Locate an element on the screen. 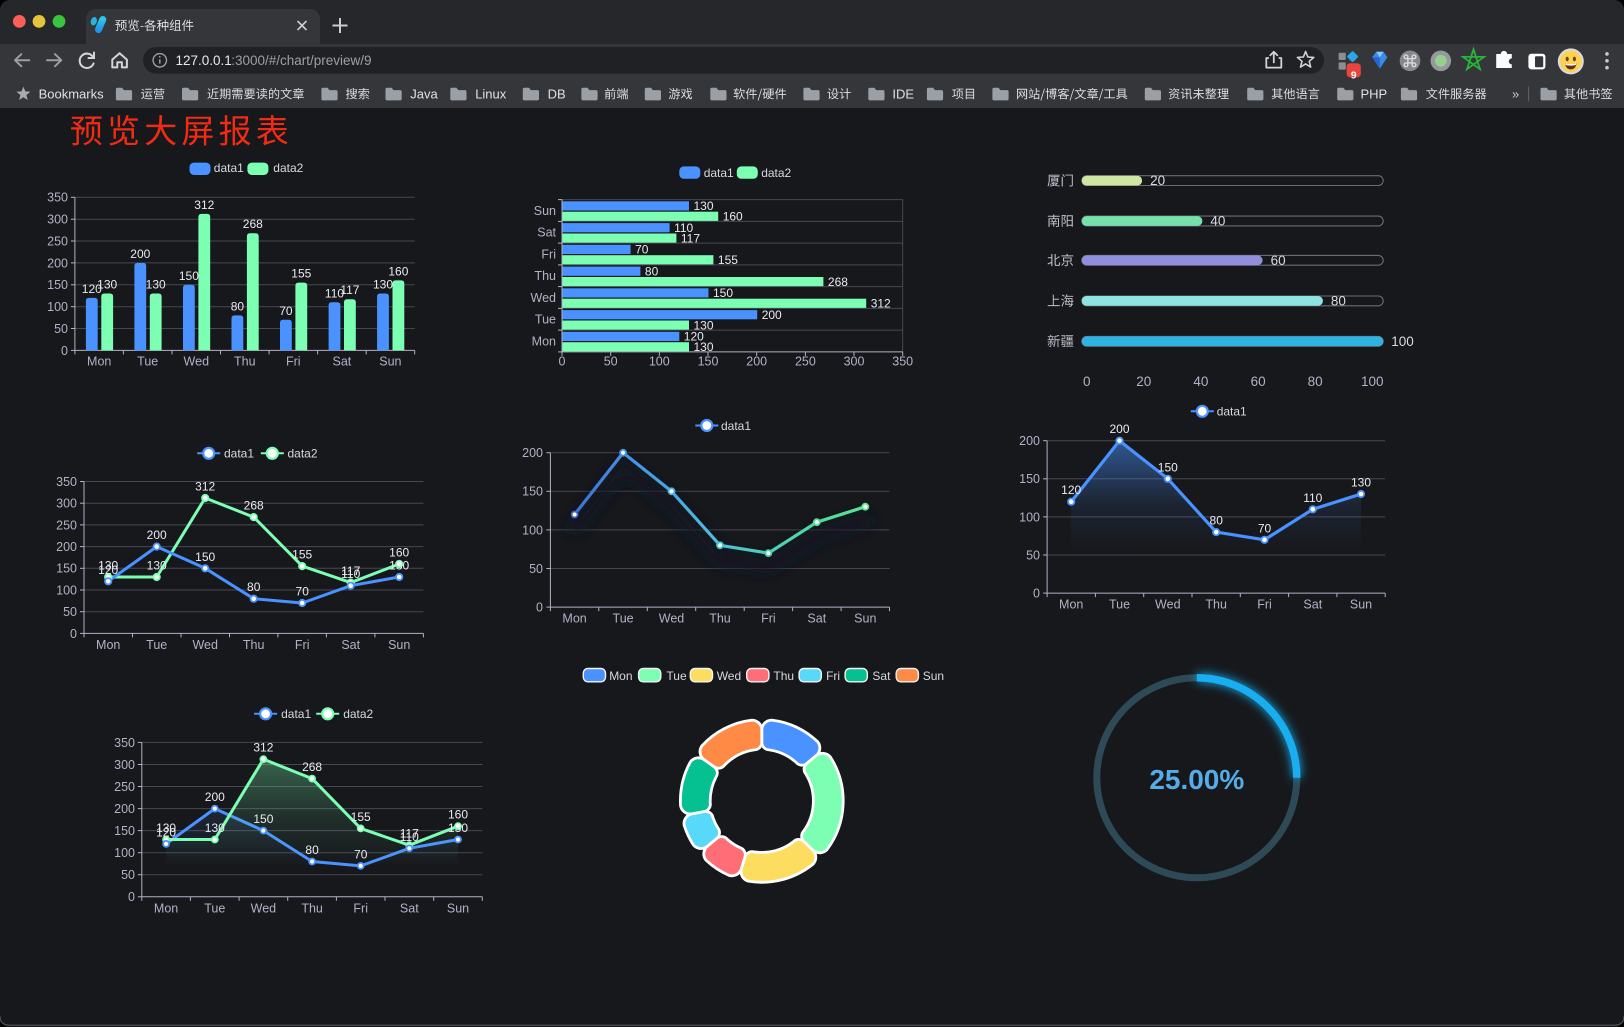 The width and height of the screenshot is (1624, 1027). svg-text: 127.0.0.1 is located at coordinates (204, 60).